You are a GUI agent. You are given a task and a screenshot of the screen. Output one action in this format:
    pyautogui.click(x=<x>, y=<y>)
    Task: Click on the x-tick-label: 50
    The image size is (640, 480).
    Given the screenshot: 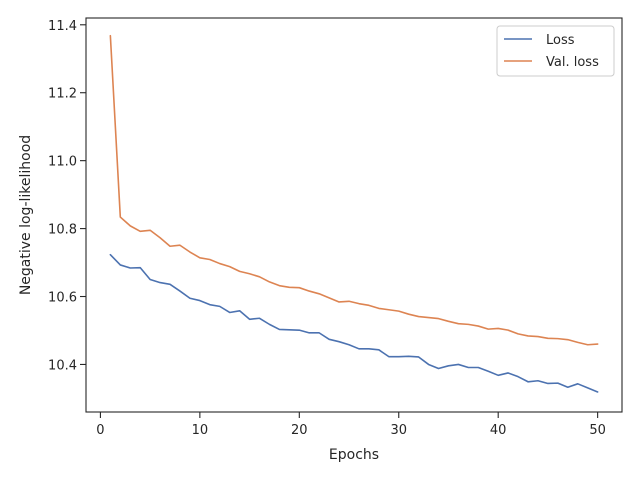 What is the action you would take?
    pyautogui.click(x=597, y=430)
    